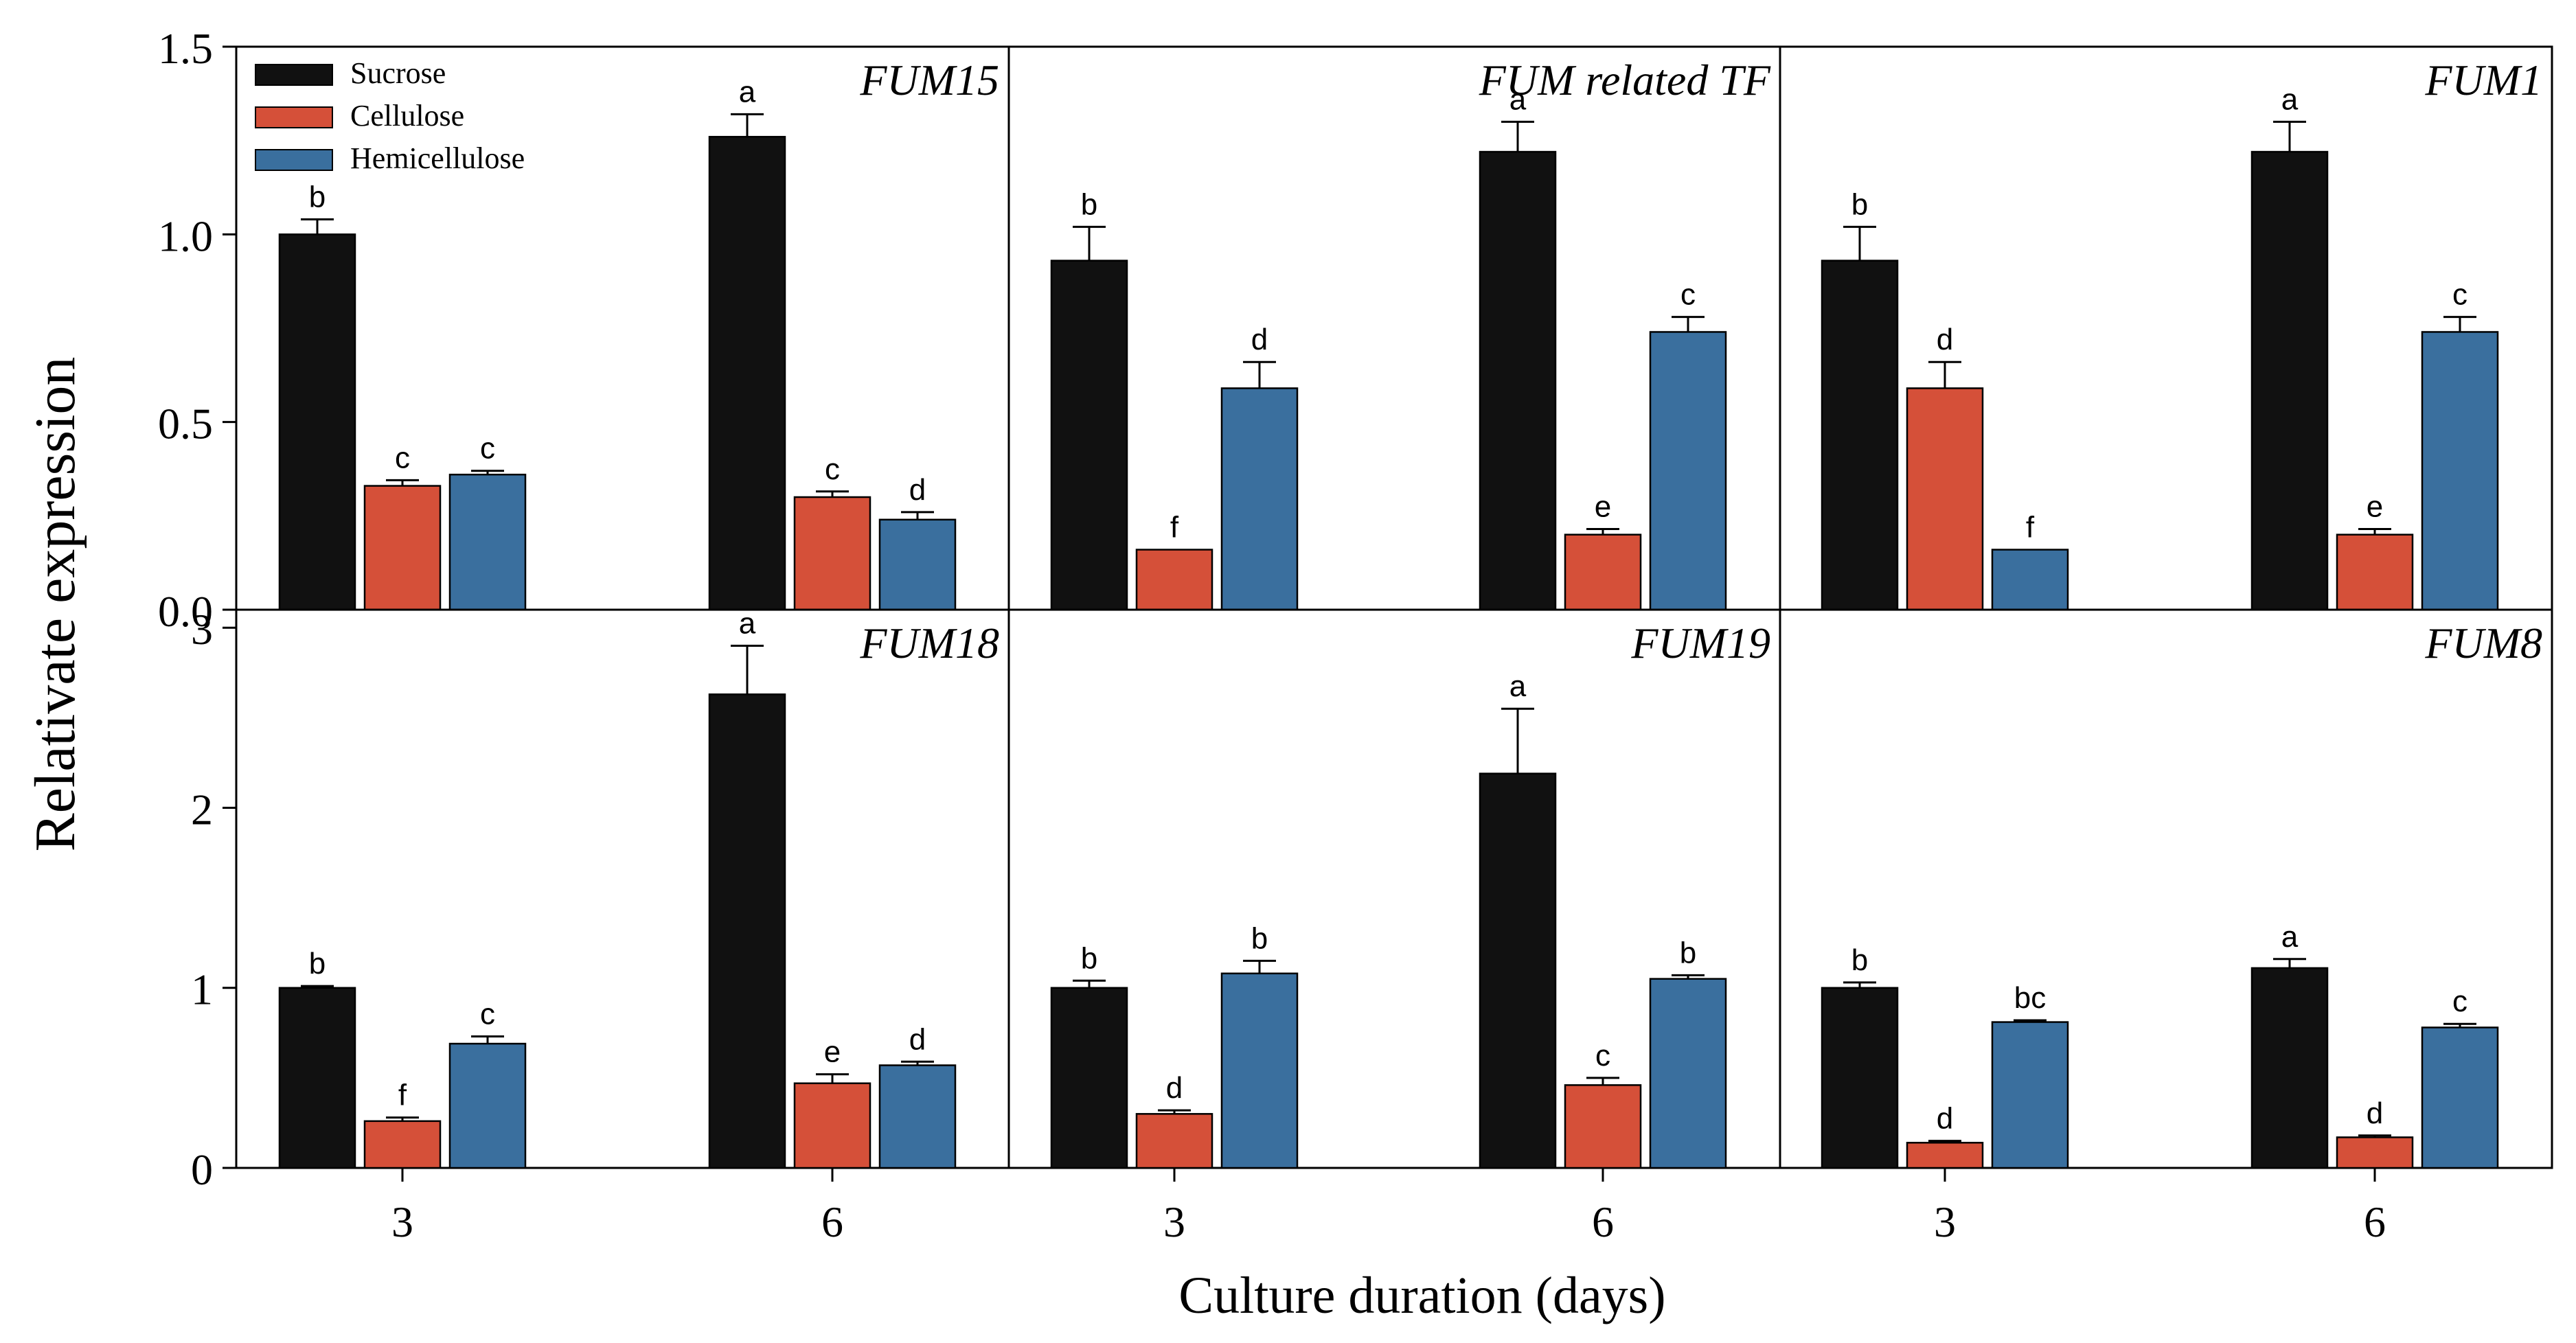  Describe the element at coordinates (202, 629) in the screenshot. I see `y-tick-label: 3` at that location.